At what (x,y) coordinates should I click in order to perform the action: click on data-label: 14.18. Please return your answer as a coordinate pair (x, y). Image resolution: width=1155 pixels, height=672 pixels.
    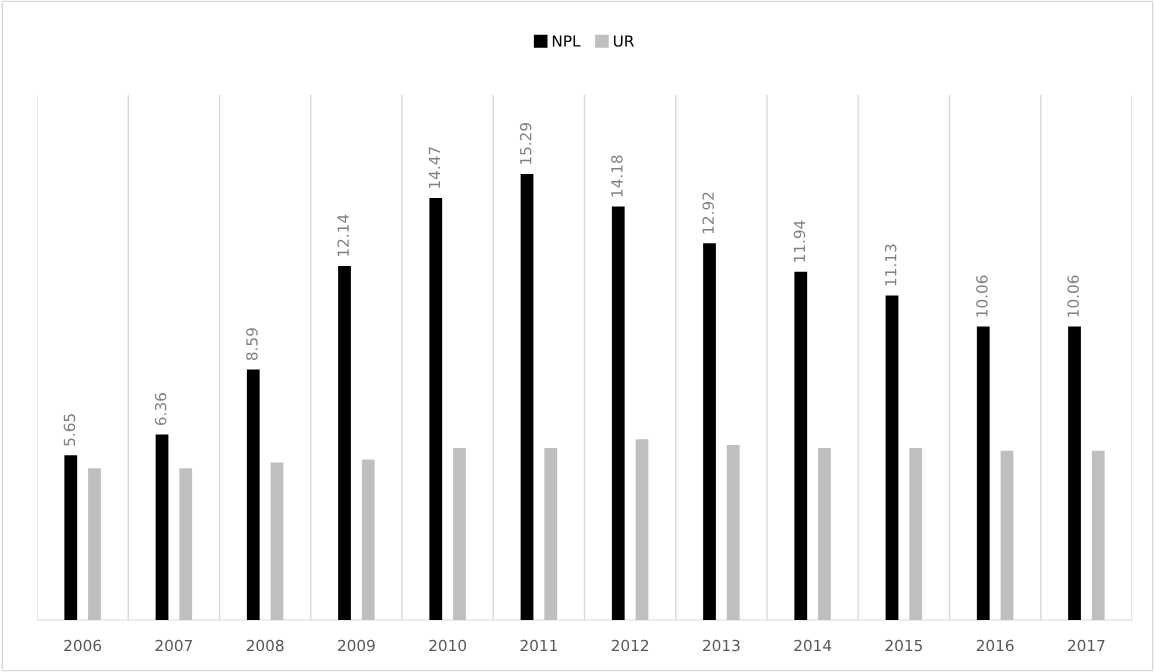
    Looking at the image, I should click on (617, 176).